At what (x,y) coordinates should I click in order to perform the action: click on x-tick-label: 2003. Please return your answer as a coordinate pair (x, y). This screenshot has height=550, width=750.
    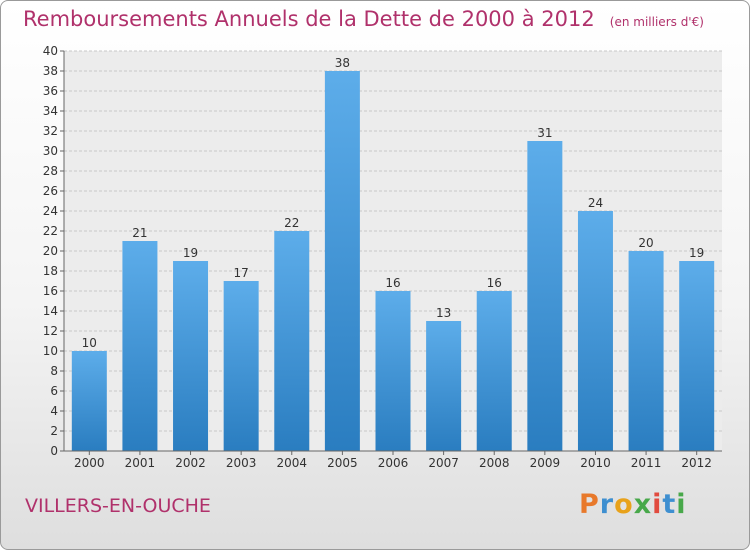
    Looking at the image, I should click on (241, 463).